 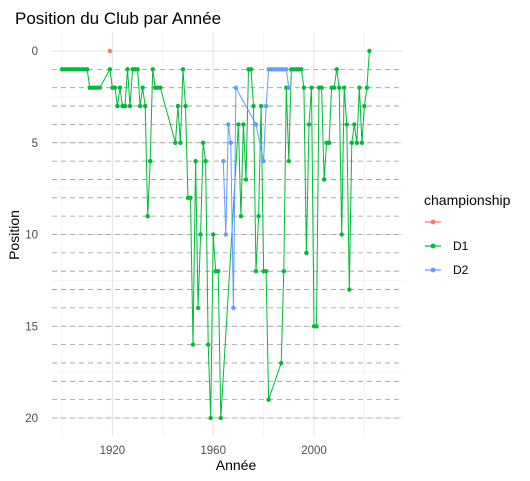 I want to click on chart-title: Position du Club par Année, so click(x=118, y=18).